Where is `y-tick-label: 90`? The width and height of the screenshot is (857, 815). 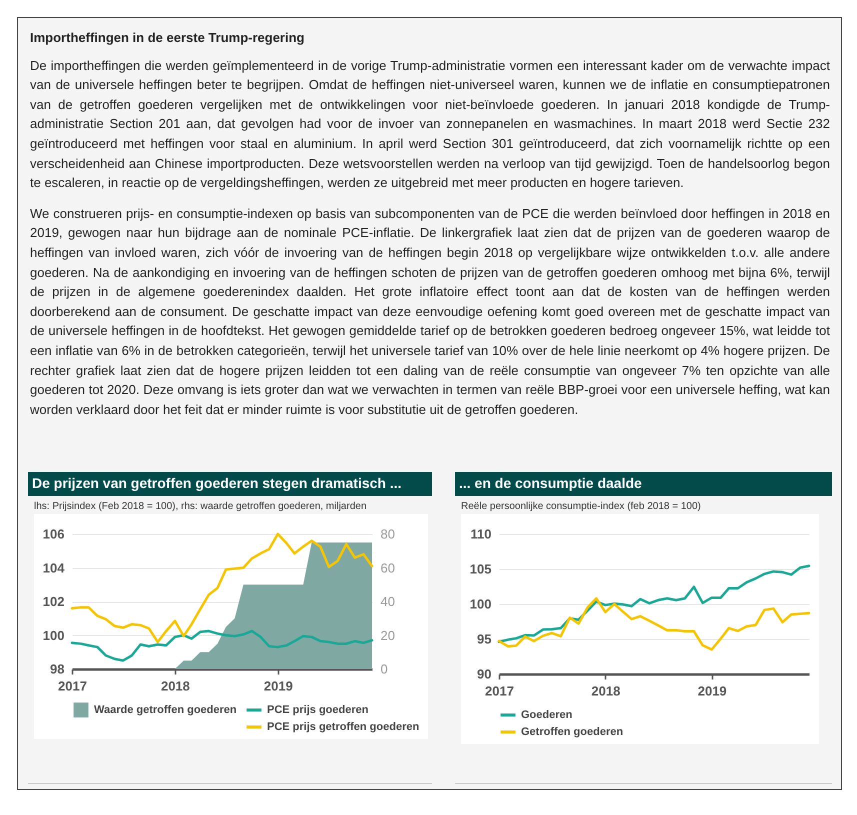
y-tick-label: 90 is located at coordinates (484, 674).